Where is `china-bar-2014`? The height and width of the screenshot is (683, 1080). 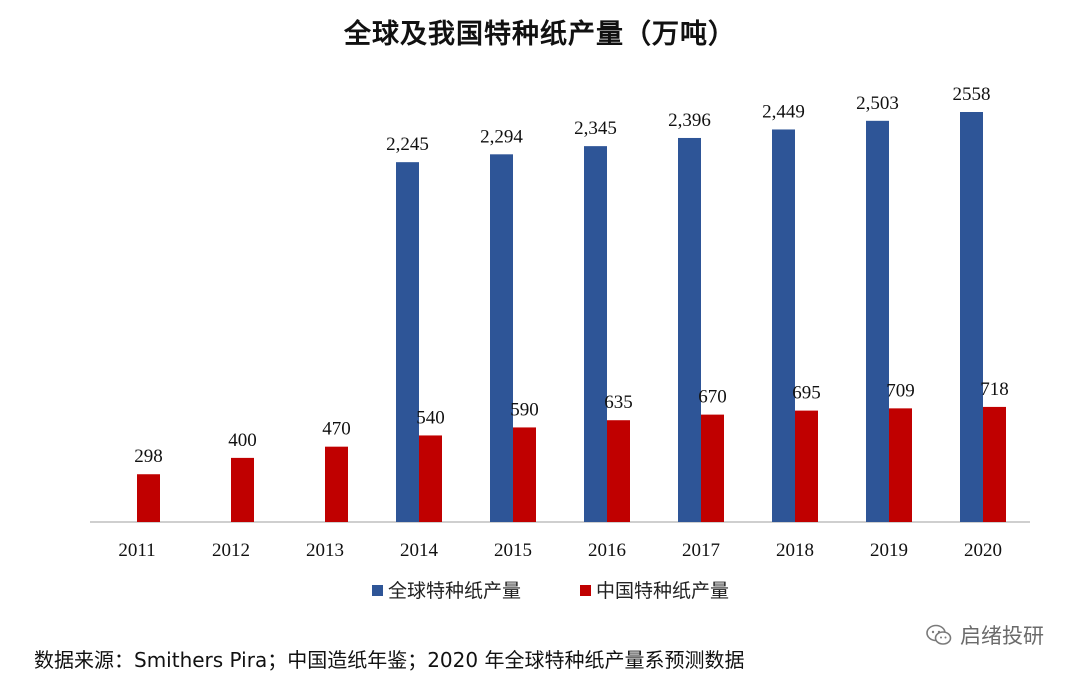
china-bar-2014 is located at coordinates (430, 478).